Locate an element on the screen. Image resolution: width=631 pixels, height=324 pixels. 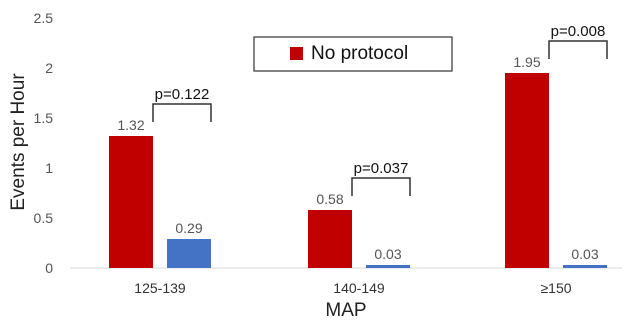
data-label: 0.29 is located at coordinates (188, 228).